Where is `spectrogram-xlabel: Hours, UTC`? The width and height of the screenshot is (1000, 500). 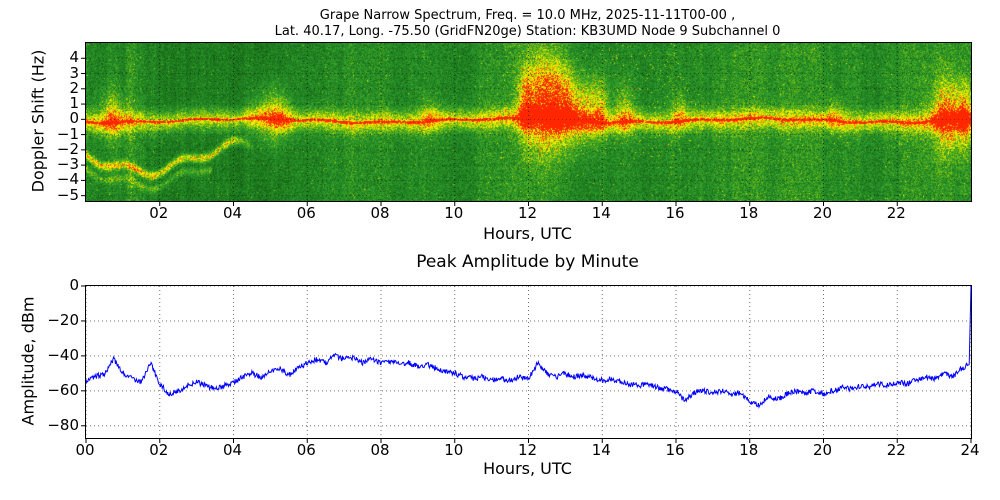
spectrogram-xlabel: Hours, UTC is located at coordinates (527, 233).